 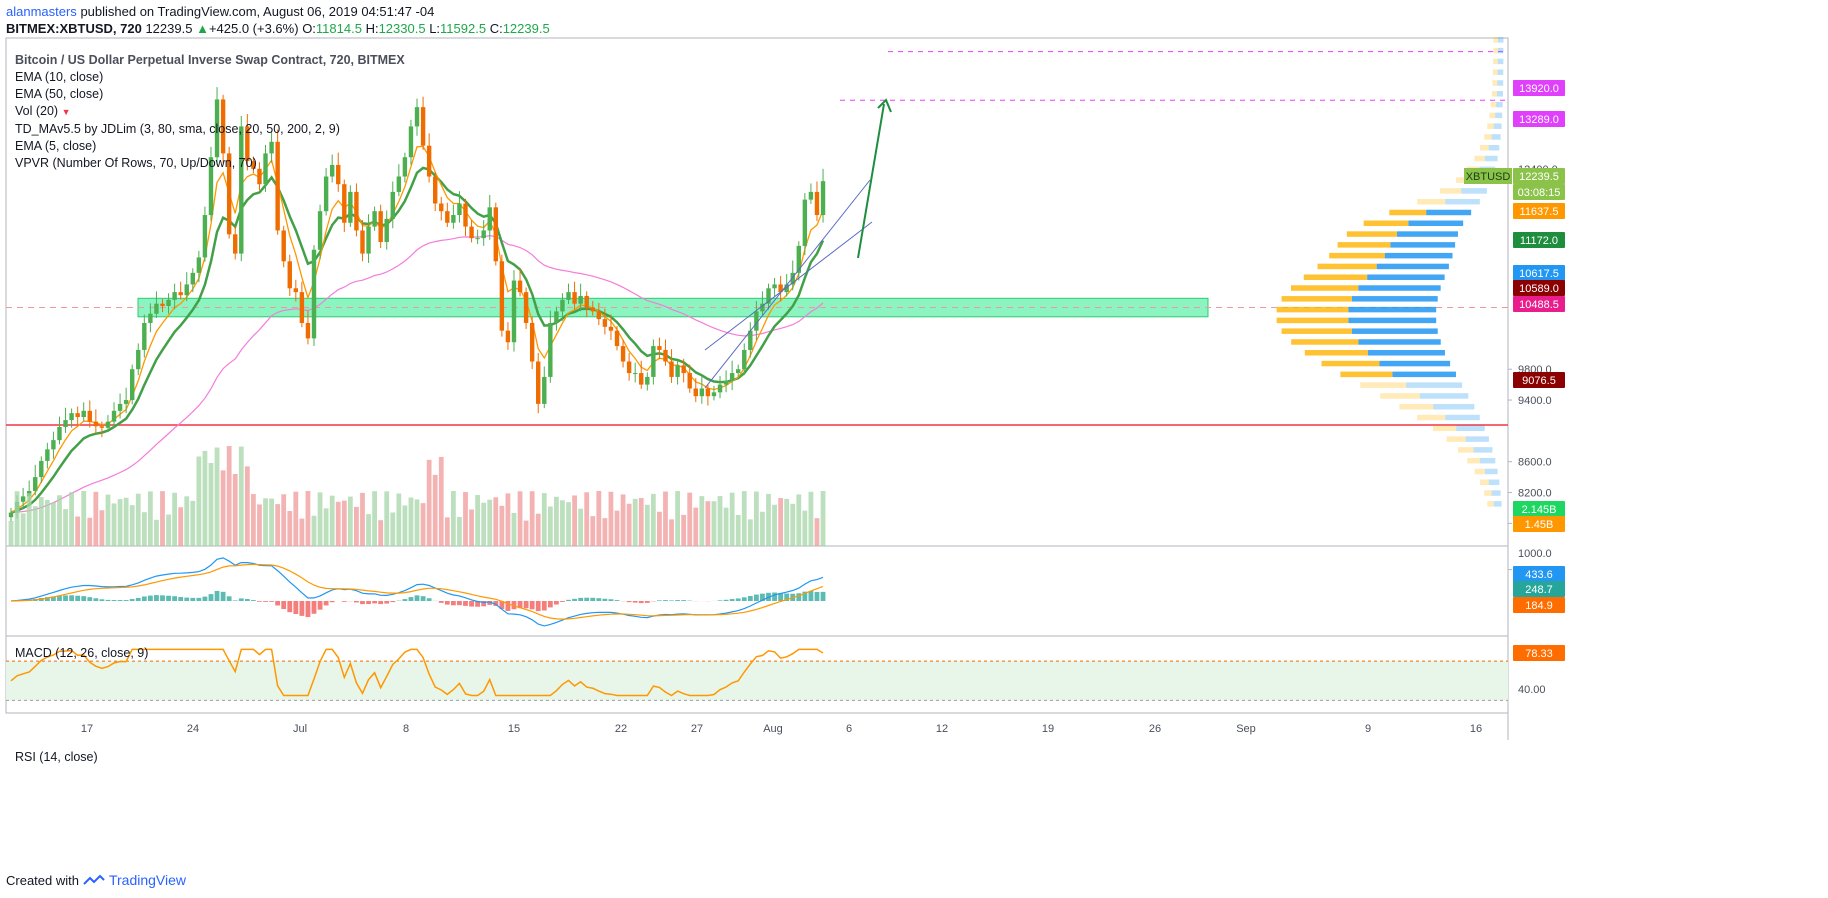 What do you see at coordinates (463, 28) in the screenshot?
I see `l-value: 11592.5` at bounding box center [463, 28].